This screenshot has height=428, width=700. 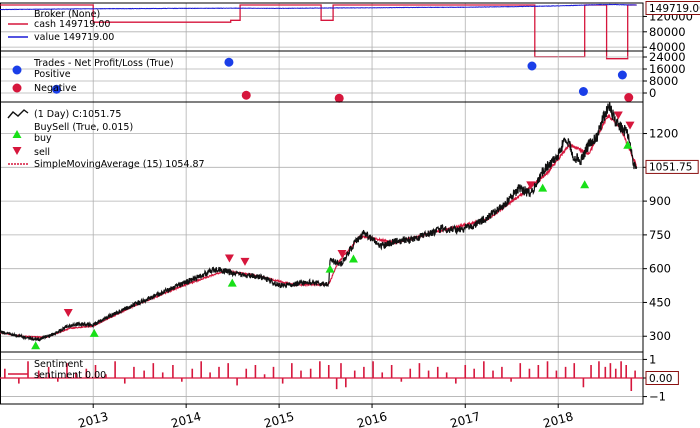 I want to click on x-tick-label-2016: 2016, so click(x=371, y=418).